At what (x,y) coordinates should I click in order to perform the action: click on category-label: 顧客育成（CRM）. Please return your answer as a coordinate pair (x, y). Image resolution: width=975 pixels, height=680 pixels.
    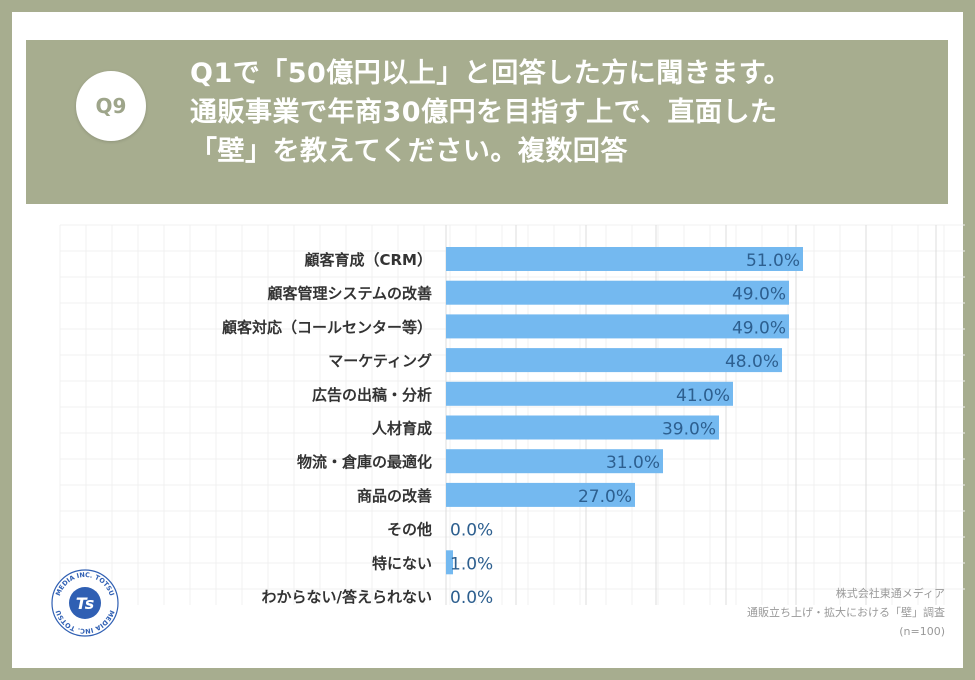
    Looking at the image, I should click on (369, 260).